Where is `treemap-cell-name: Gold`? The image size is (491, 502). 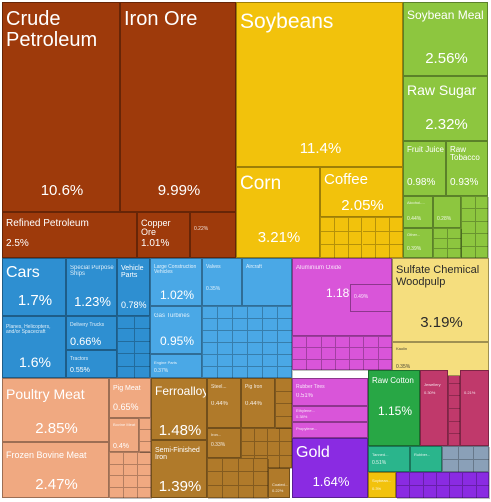 treemap-cell-name: Gold is located at coordinates (313, 452).